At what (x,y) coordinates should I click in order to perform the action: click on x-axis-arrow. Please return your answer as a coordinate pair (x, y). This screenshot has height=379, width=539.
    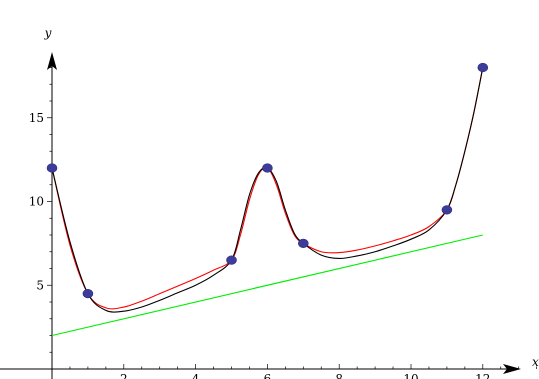
    Looking at the image, I should click on (512, 369).